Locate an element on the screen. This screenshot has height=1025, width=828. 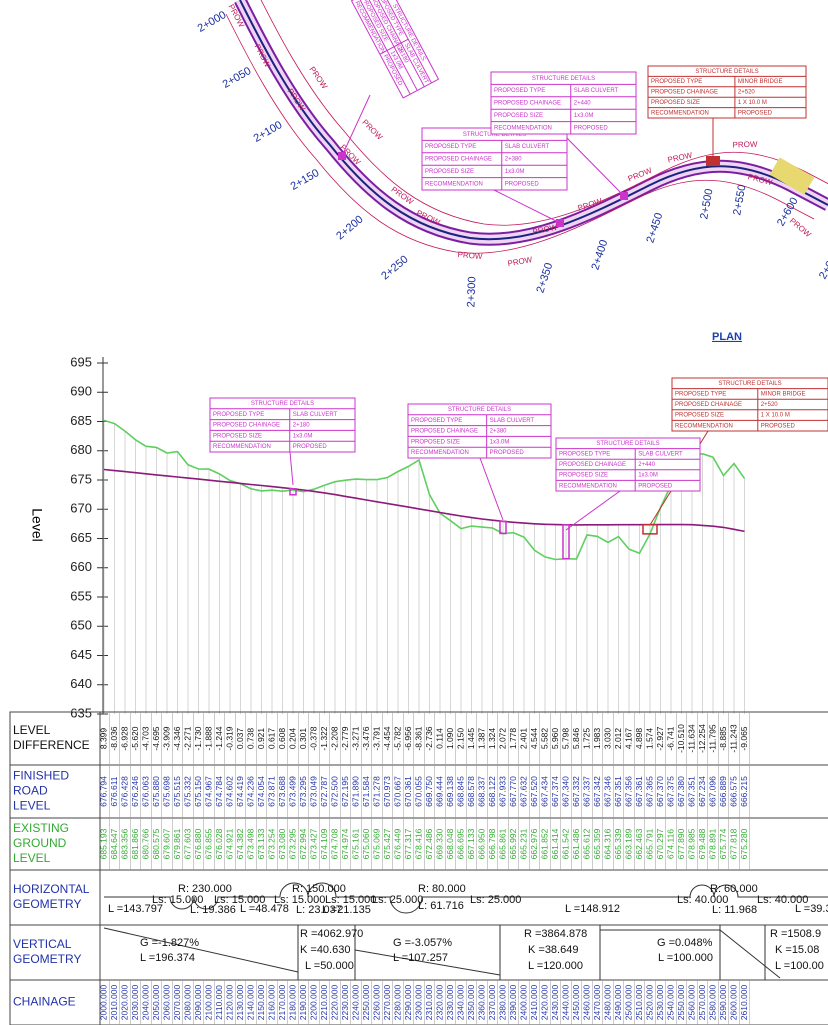
cell-value: 2540.000 is located at coordinates (670, 1003).